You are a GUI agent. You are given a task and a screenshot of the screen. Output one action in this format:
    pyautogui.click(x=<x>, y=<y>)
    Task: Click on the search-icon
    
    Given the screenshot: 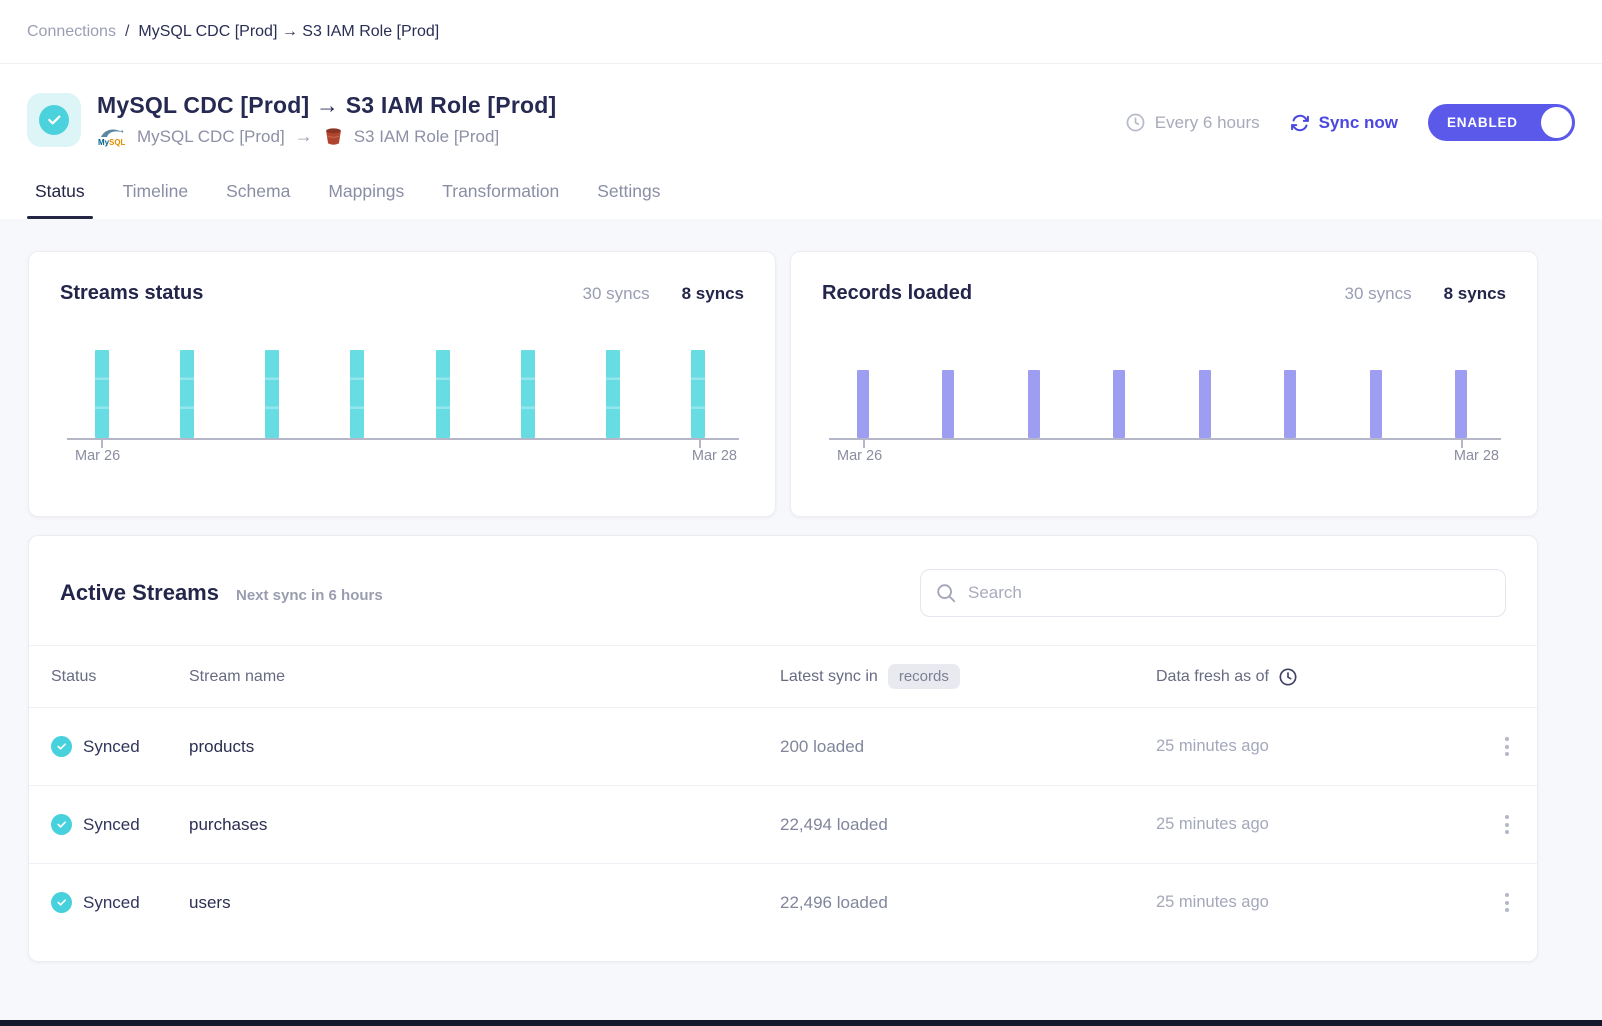 What is the action you would take?
    pyautogui.click(x=946, y=593)
    